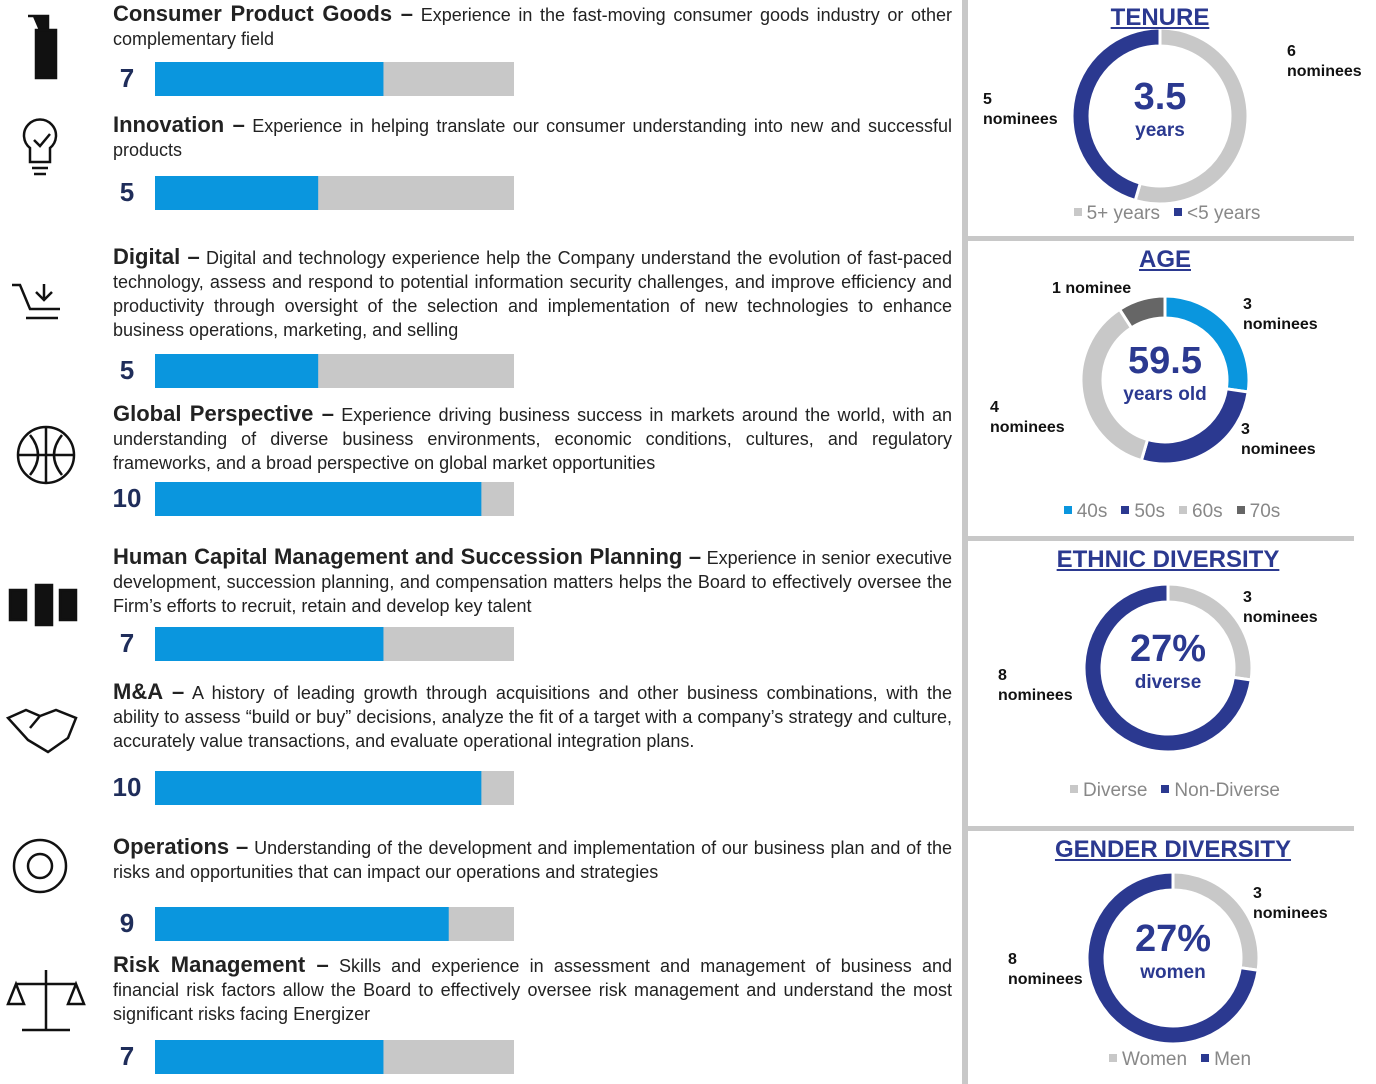 This screenshot has height=1084, width=1376. What do you see at coordinates (1160, 130) in the screenshot?
I see `center-label: years` at bounding box center [1160, 130].